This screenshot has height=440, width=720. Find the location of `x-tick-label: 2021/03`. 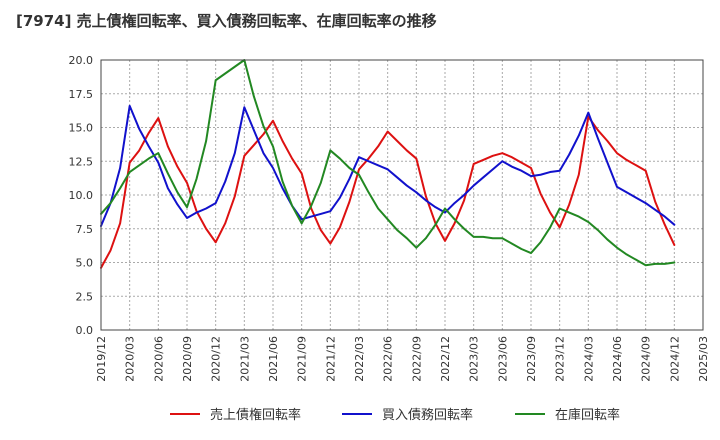

x-tick-label: 2021/03 is located at coordinates (244, 359).